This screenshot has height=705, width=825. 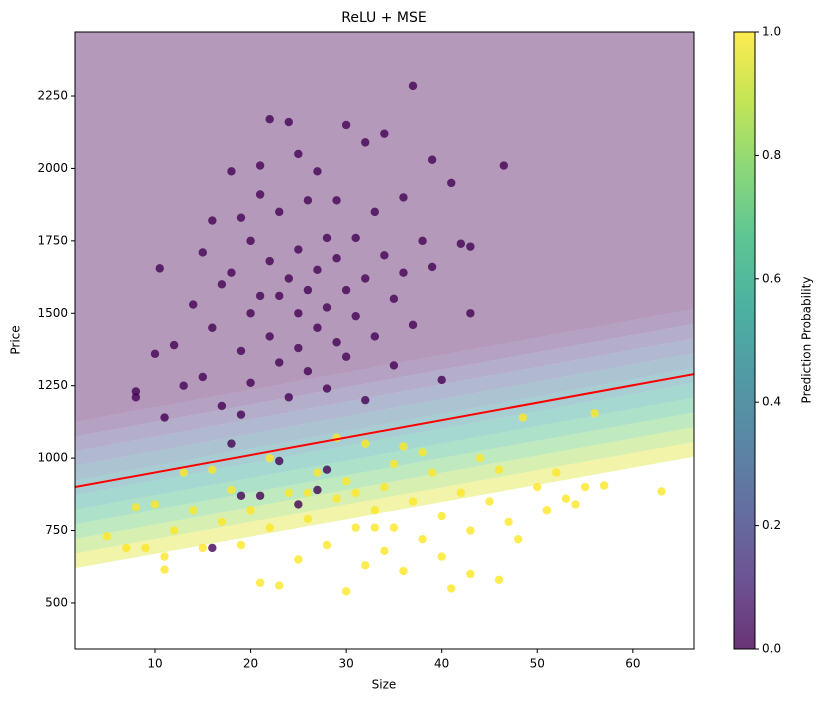 What do you see at coordinates (384, 18) in the screenshot?
I see `chart-title: ReLU + MSE` at bounding box center [384, 18].